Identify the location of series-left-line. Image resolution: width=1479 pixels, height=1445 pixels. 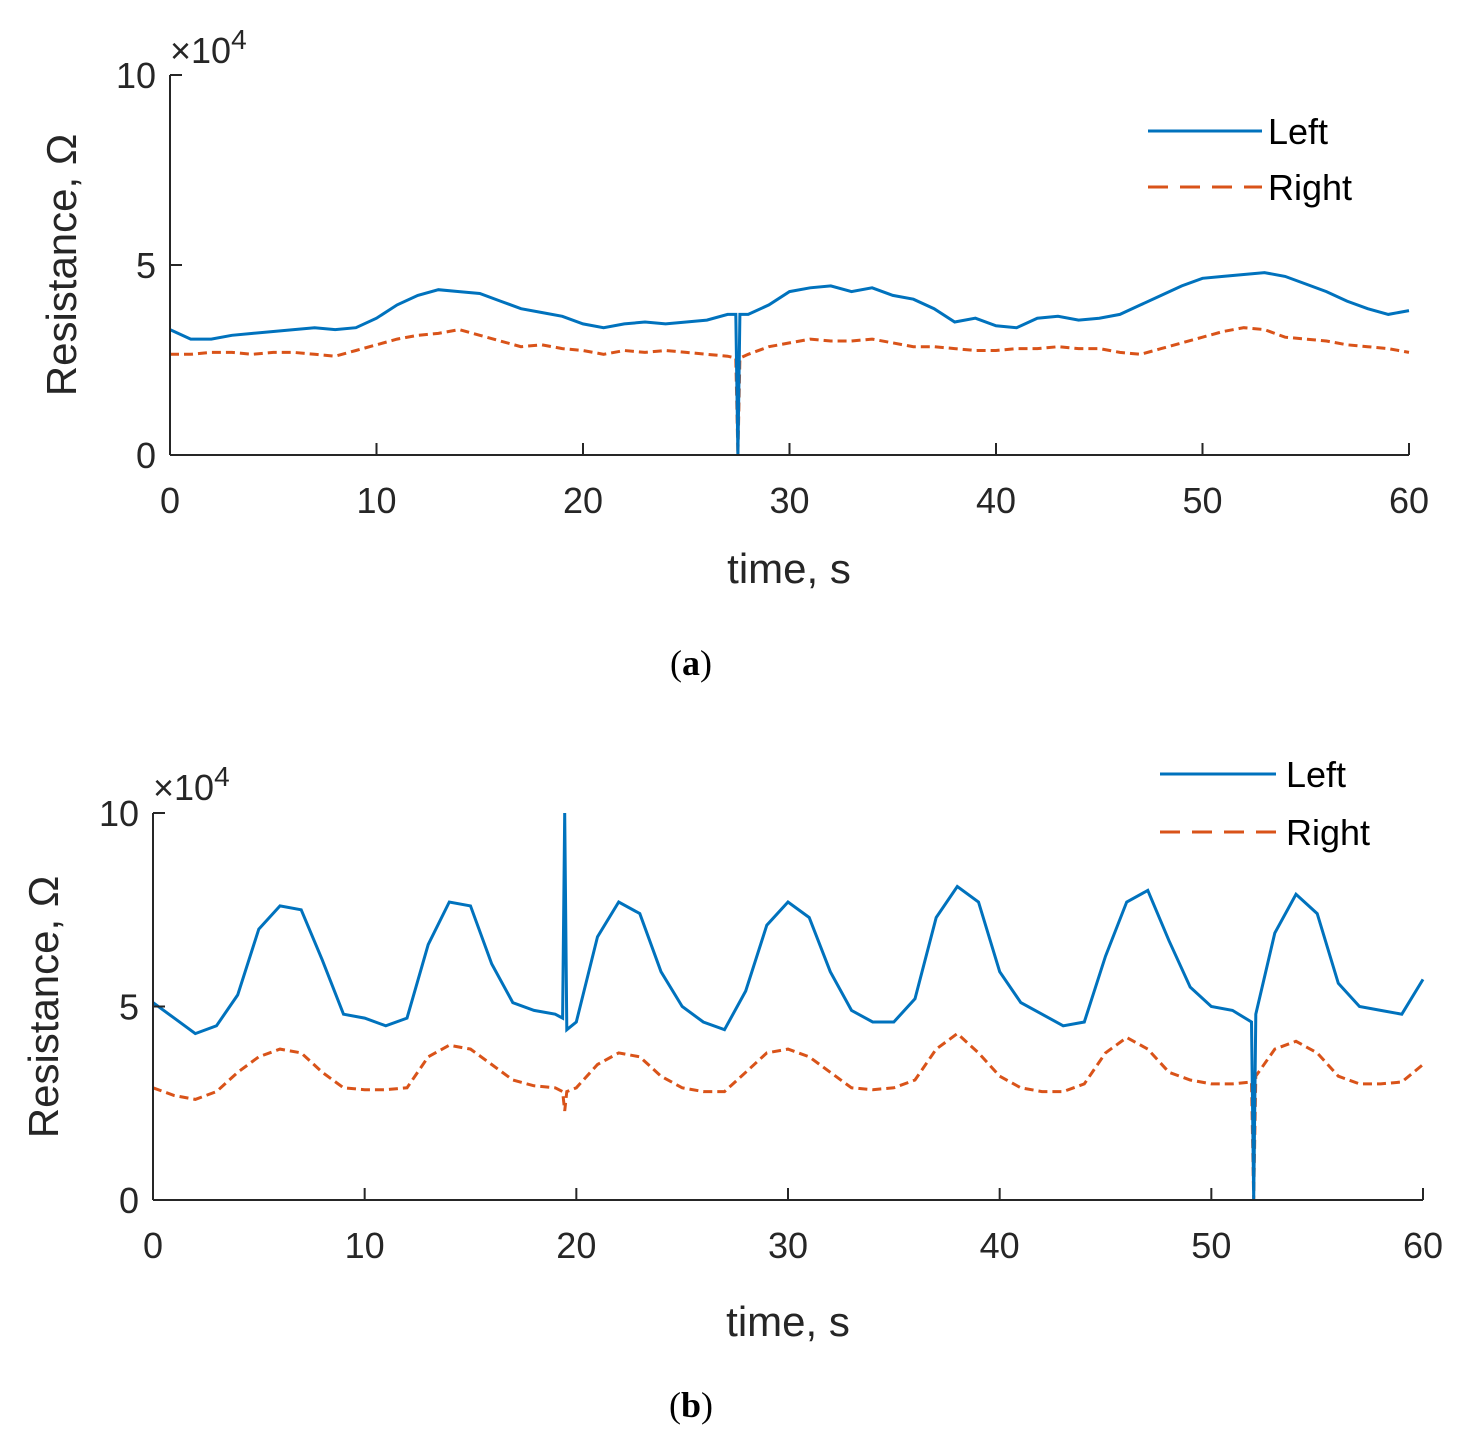
(789, 363).